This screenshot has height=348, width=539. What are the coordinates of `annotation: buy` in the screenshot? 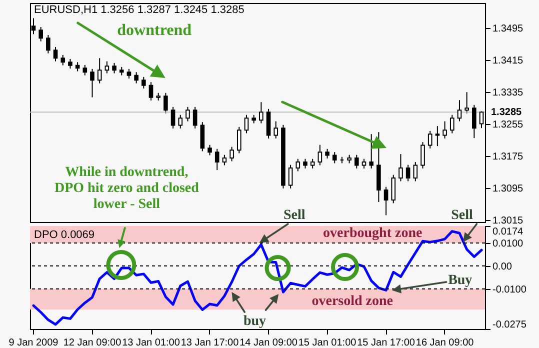 It's located at (254, 322).